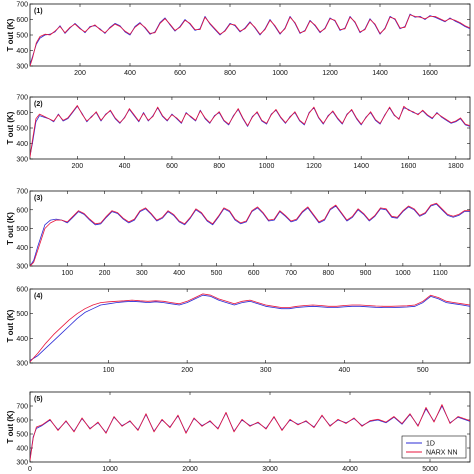 The height and width of the screenshot is (474, 474). Describe the element at coordinates (38, 11) in the screenshot. I see `panel-label: (1)` at that location.